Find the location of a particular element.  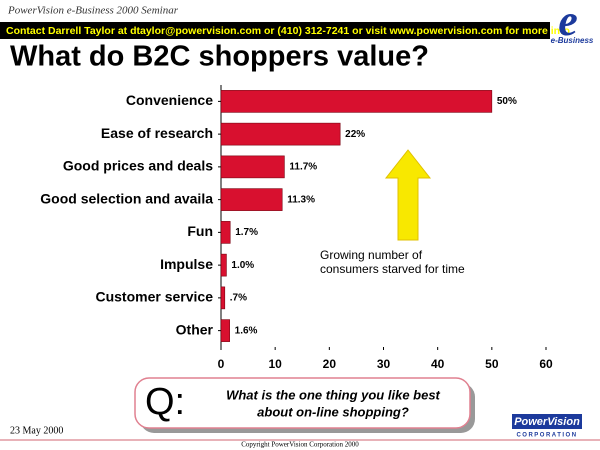

y-tick-label: Fun is located at coordinates (200, 231).